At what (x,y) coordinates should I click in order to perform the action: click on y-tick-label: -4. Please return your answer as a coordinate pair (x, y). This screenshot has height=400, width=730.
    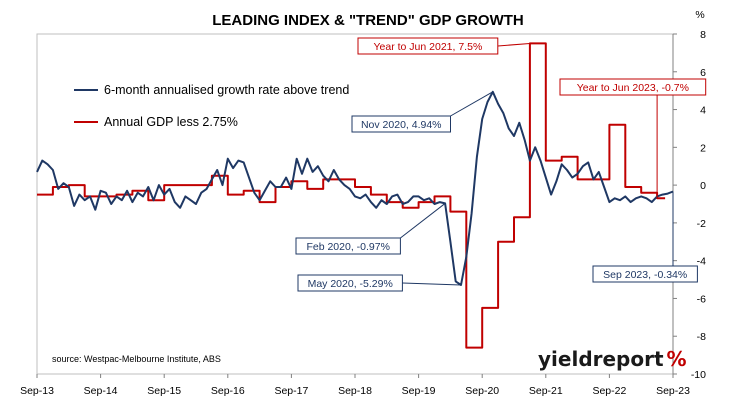
    Looking at the image, I should click on (701, 262).